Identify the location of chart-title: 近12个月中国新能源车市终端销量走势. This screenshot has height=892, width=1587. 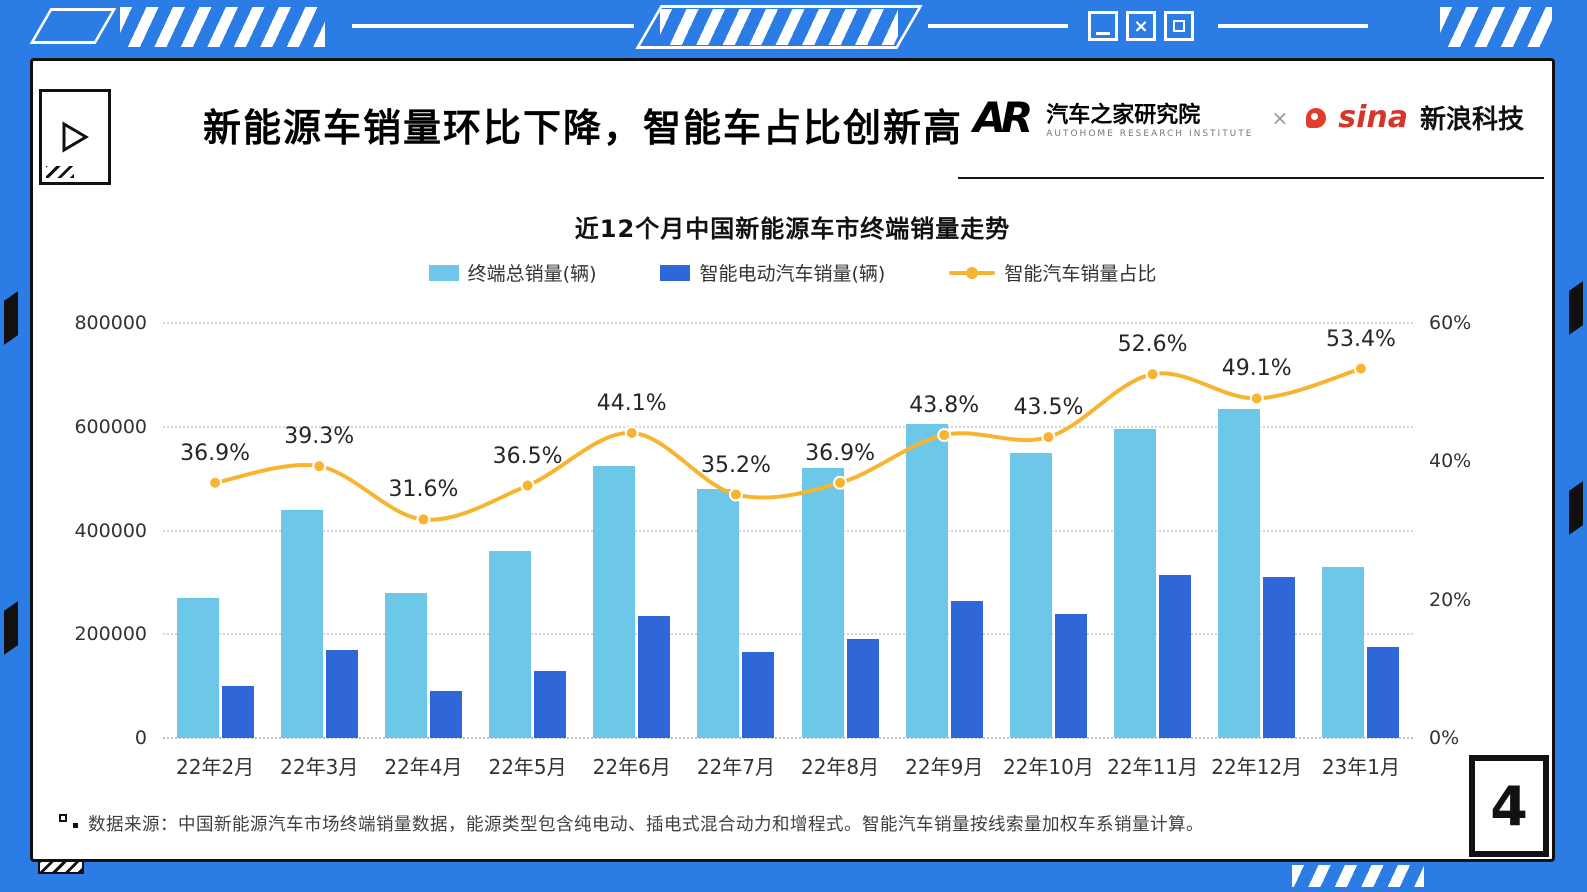
(792, 229).